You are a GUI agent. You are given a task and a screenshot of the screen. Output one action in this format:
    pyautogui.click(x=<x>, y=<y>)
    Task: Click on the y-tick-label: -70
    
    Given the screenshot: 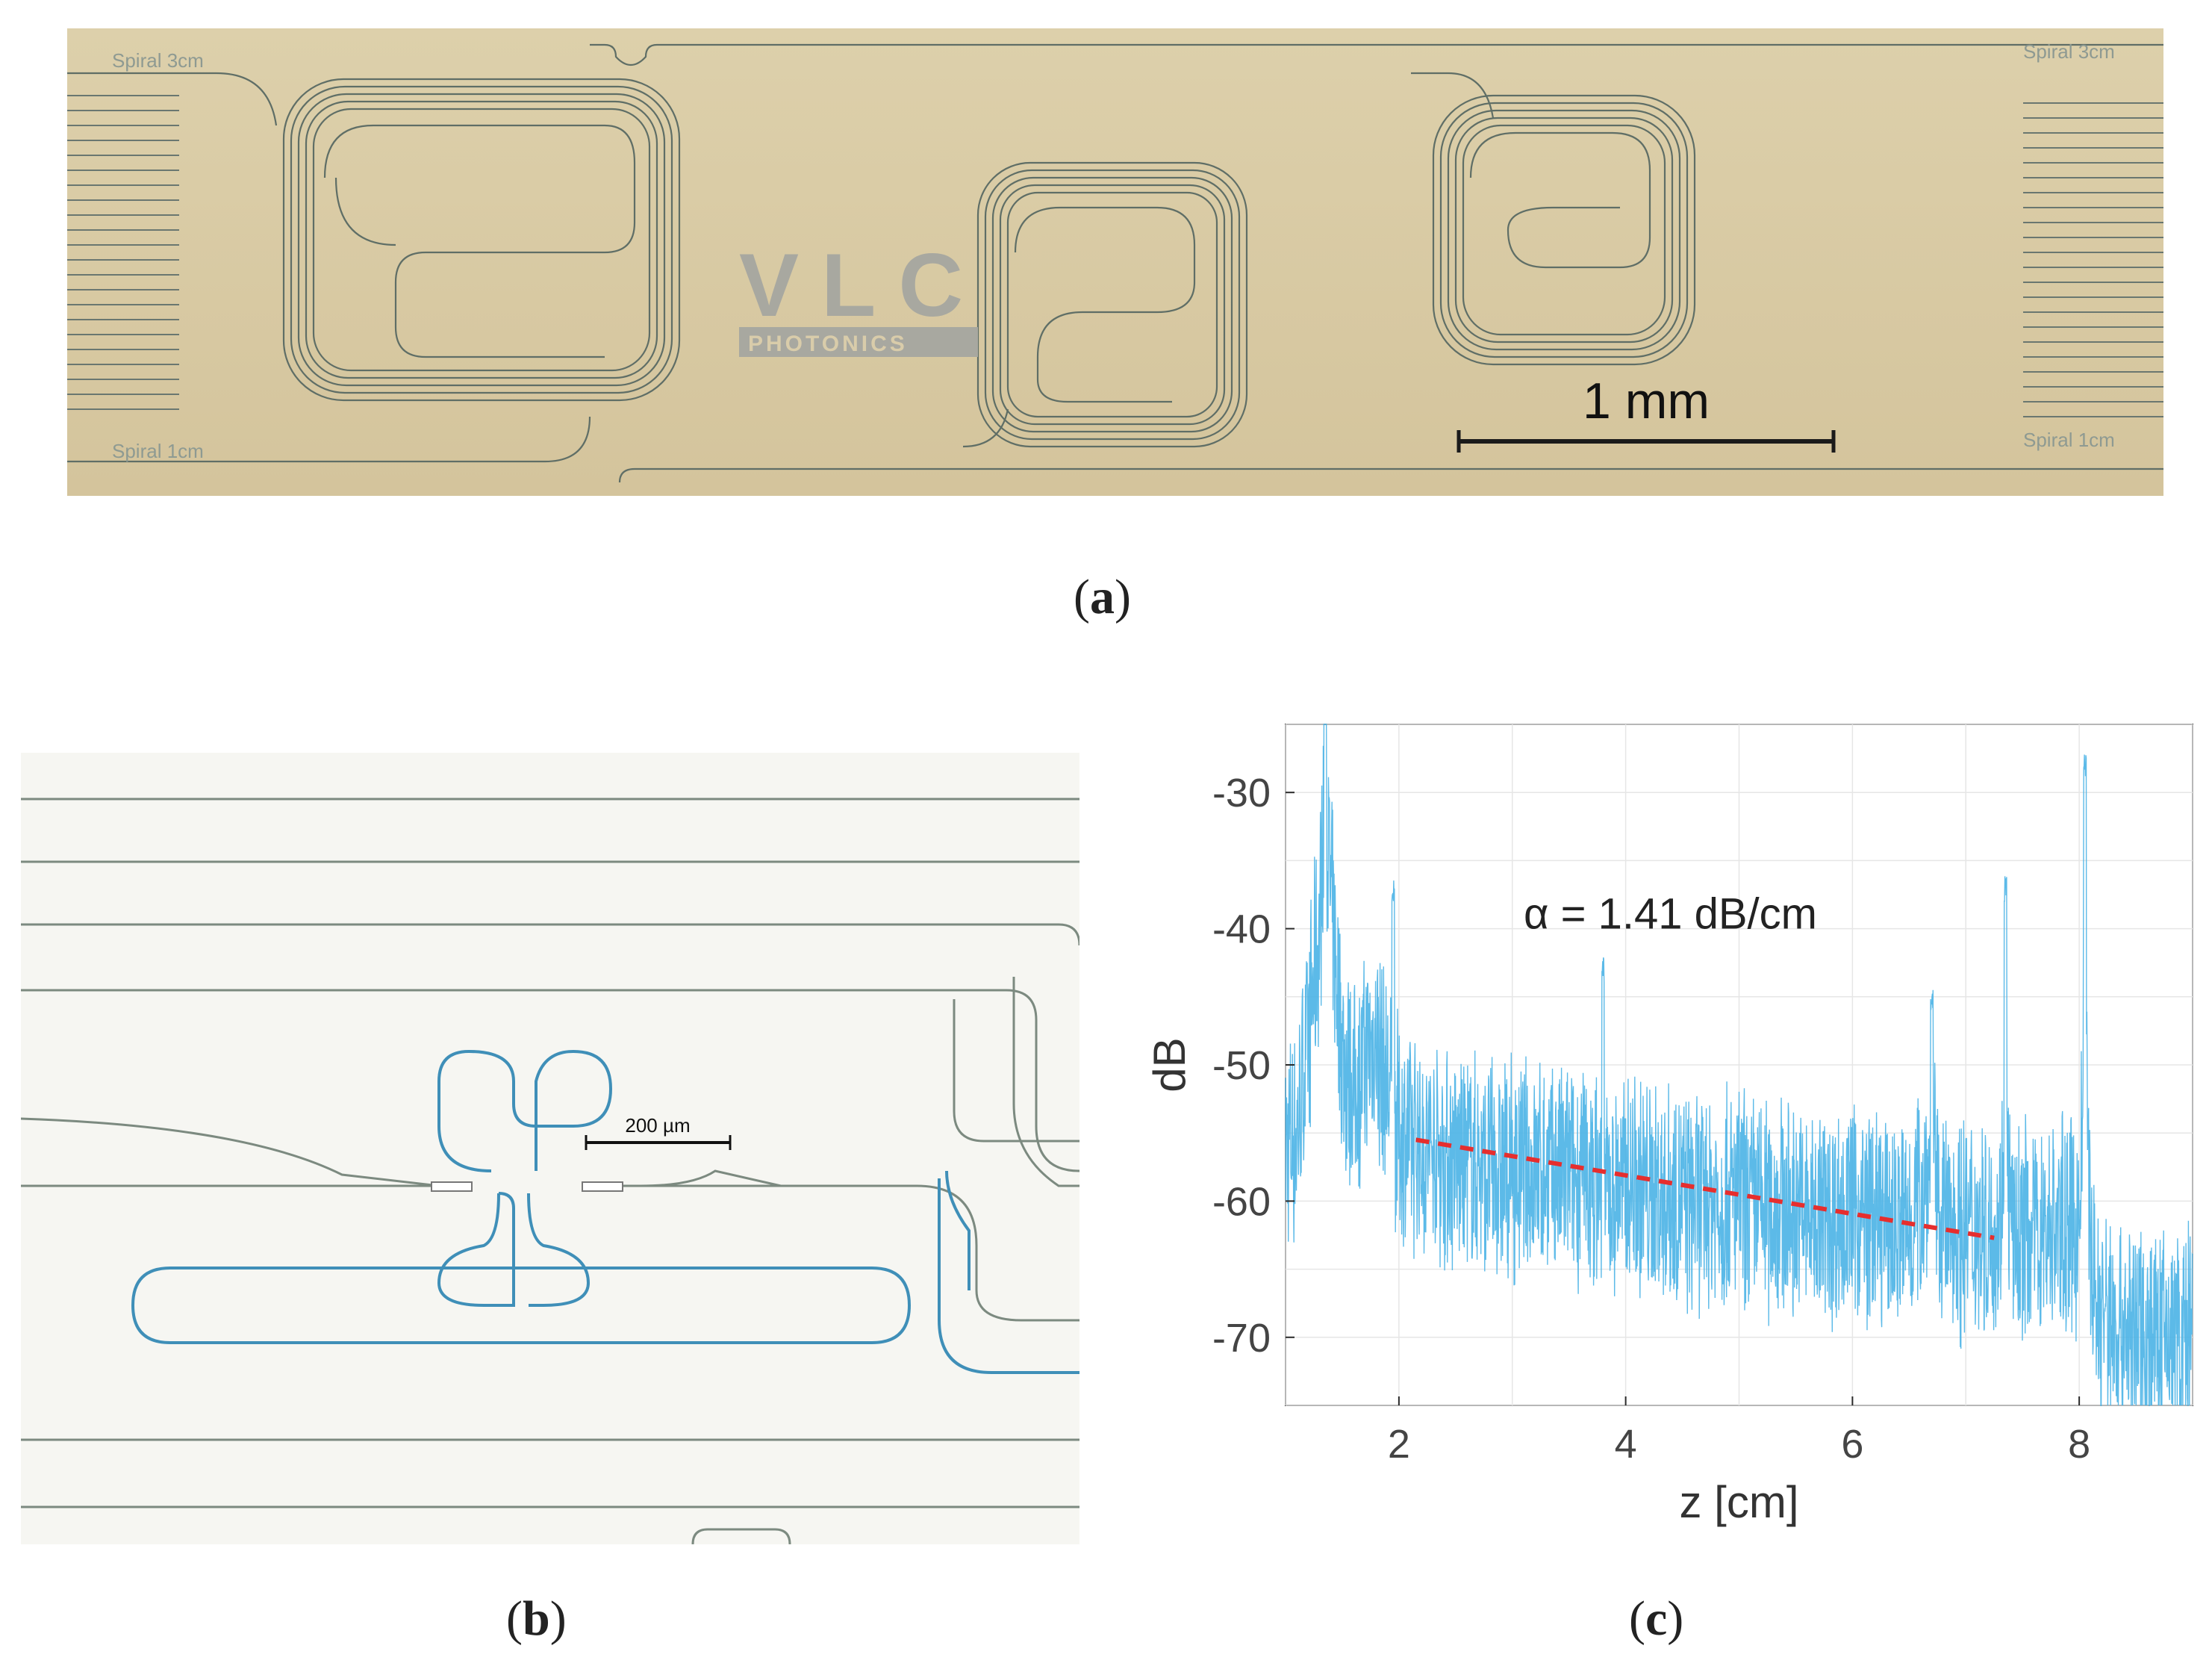 What is the action you would take?
    pyautogui.click(x=1241, y=1338)
    